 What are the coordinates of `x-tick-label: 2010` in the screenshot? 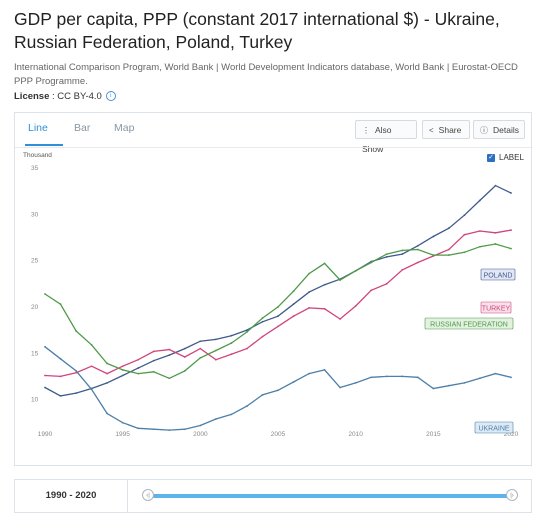 It's located at (355, 434).